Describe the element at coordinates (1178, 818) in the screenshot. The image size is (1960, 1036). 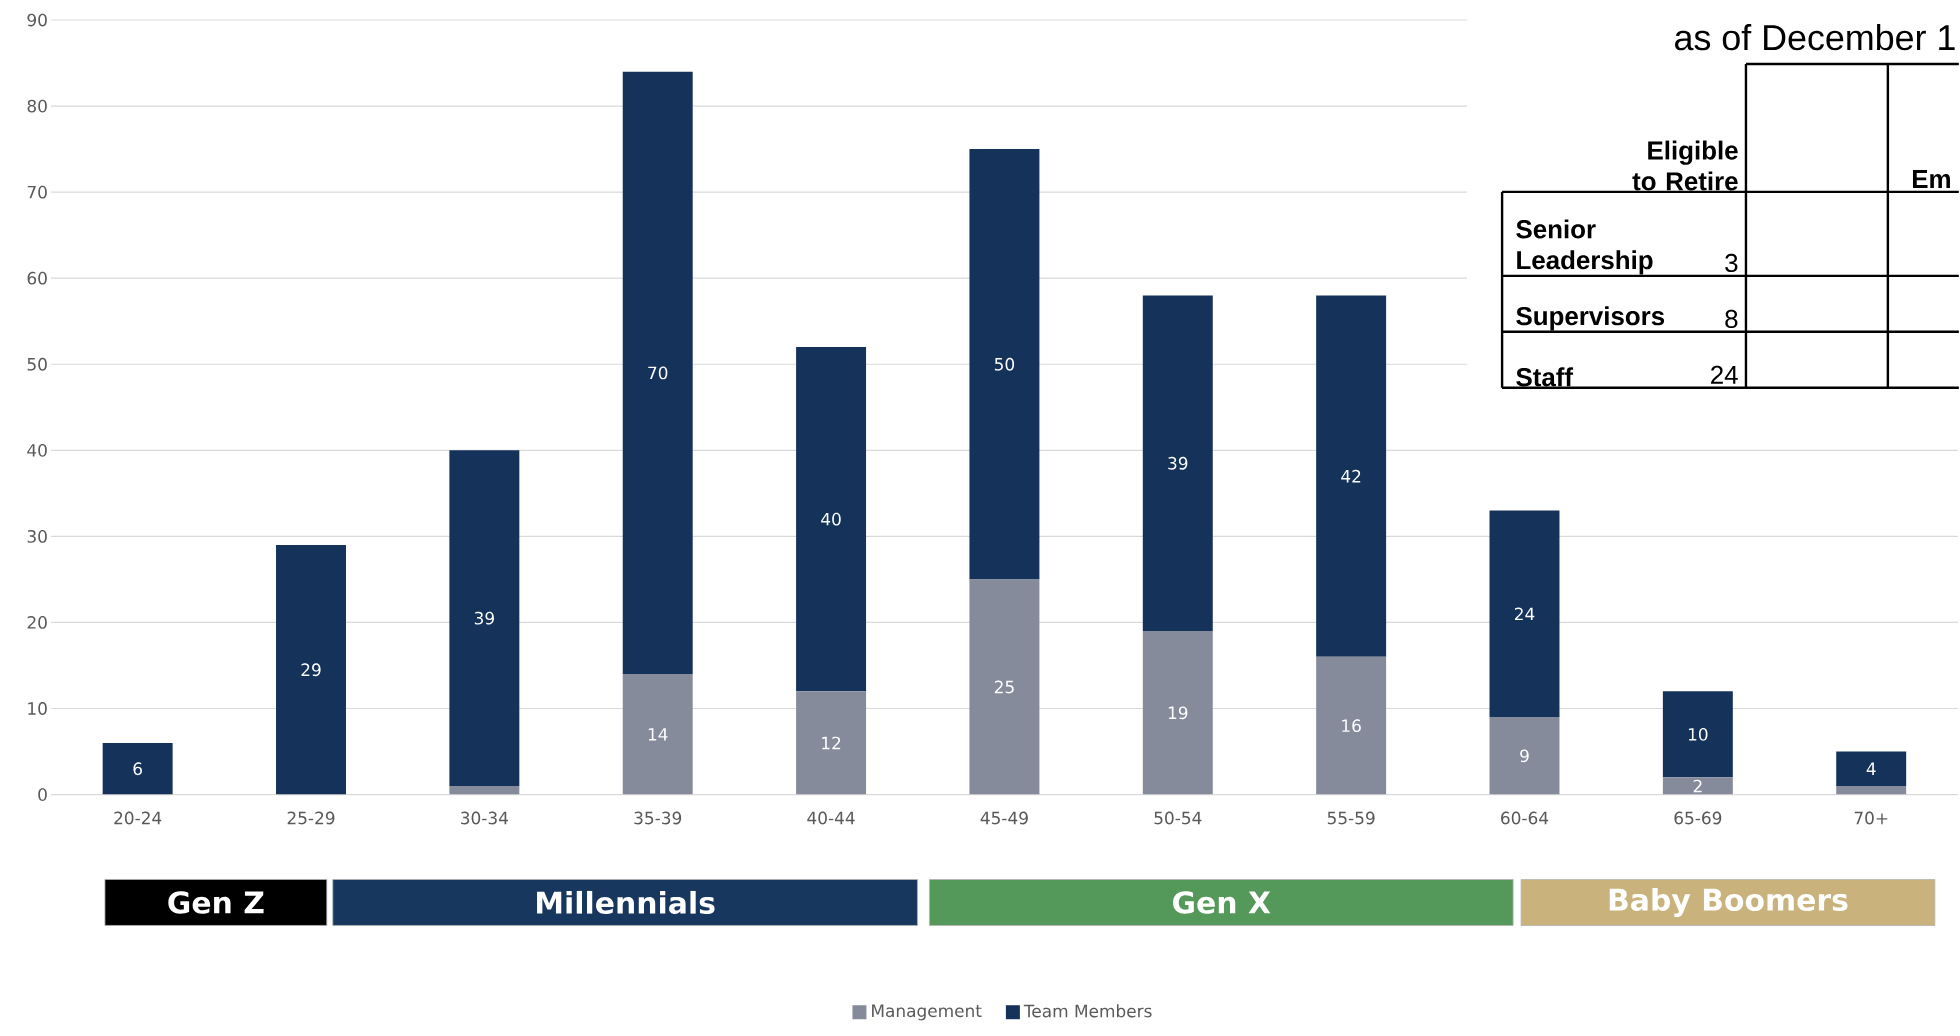
I see `x-tick-label: 50-54` at that location.